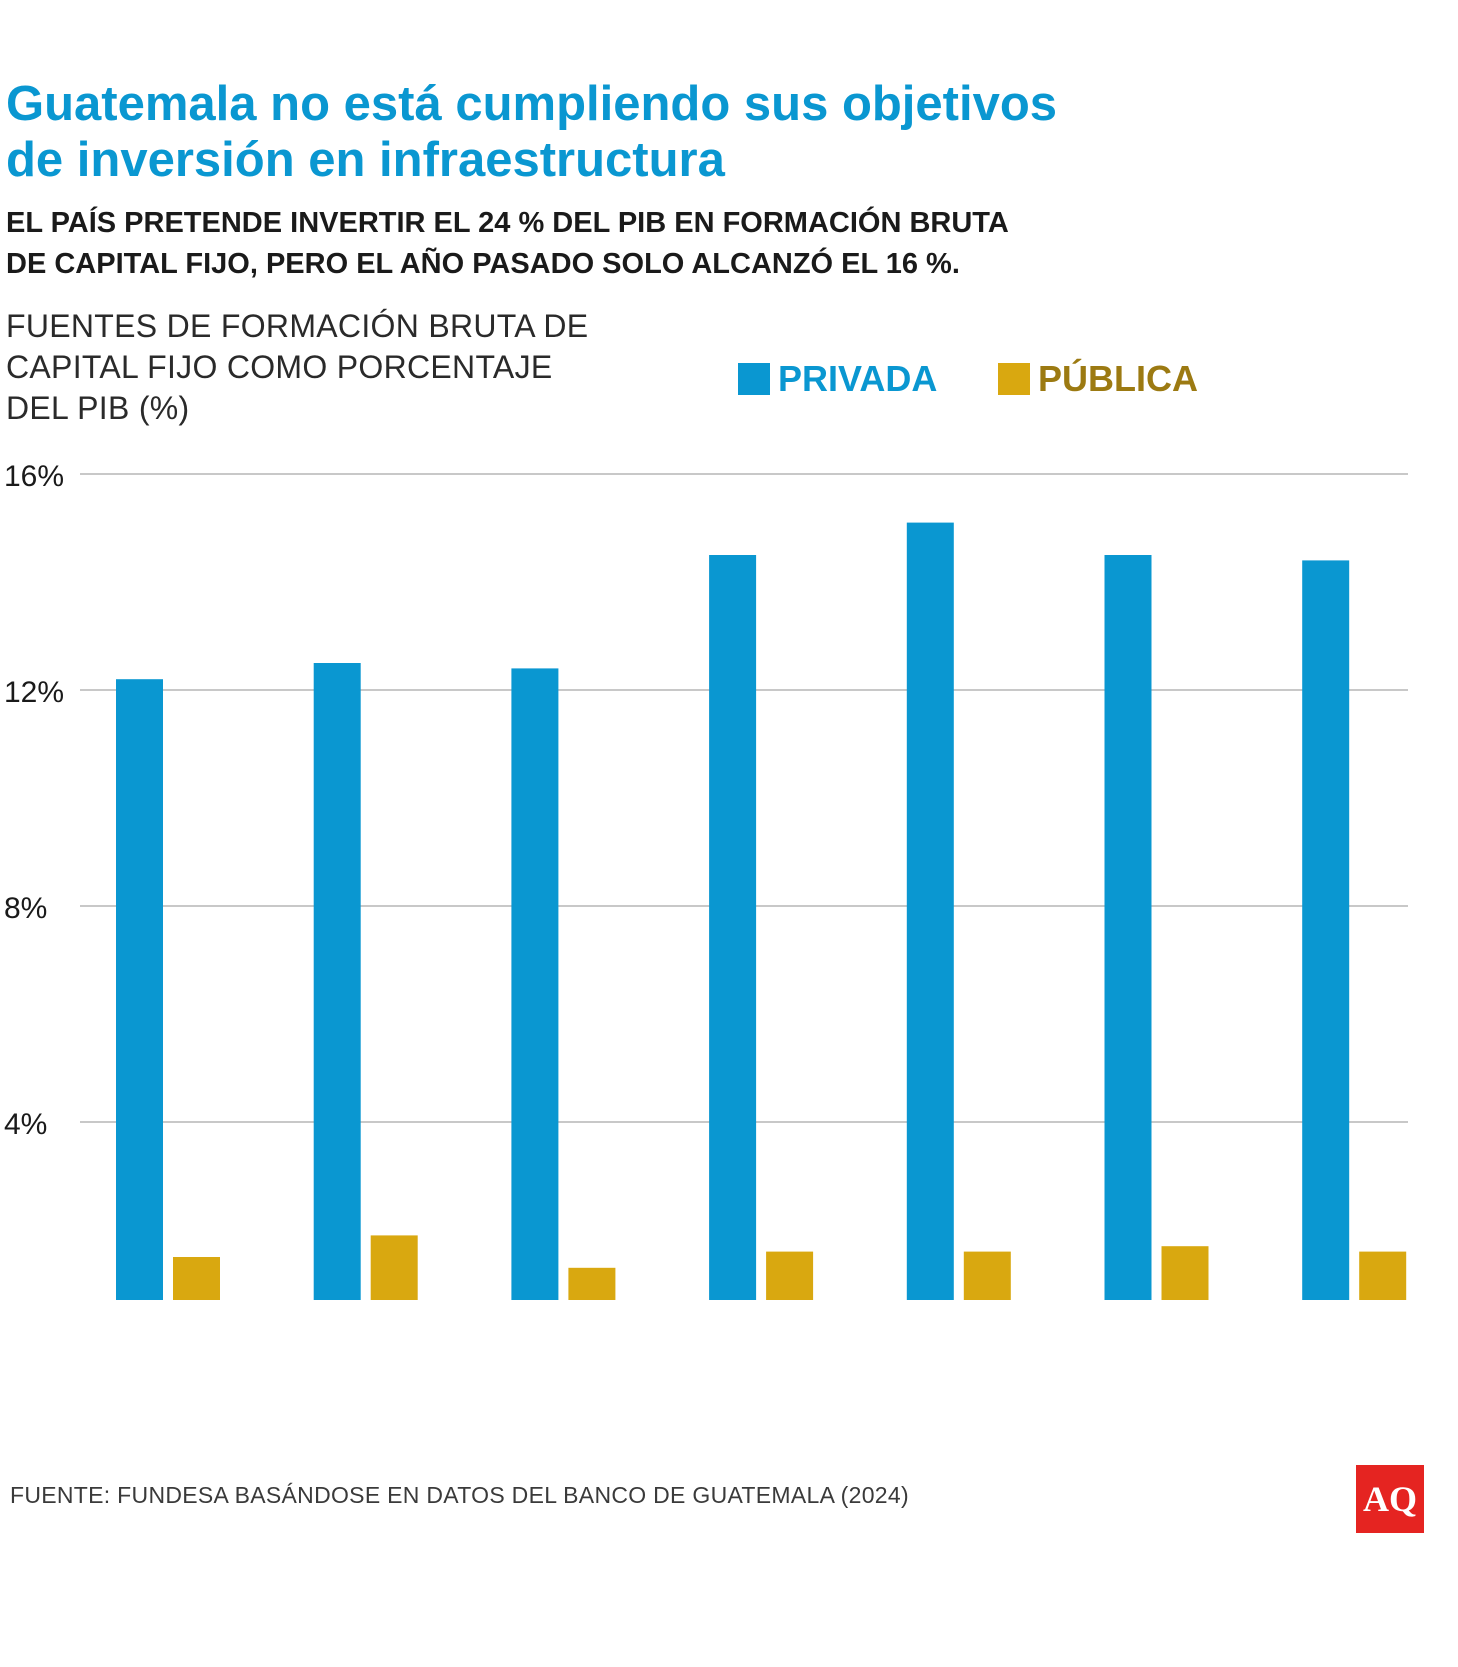 This screenshot has height=1667, width=1458. What do you see at coordinates (297, 326) in the screenshot?
I see `y-axis-label-line-1: FUENTES DE FORMACIÓN BRUTA DE` at bounding box center [297, 326].